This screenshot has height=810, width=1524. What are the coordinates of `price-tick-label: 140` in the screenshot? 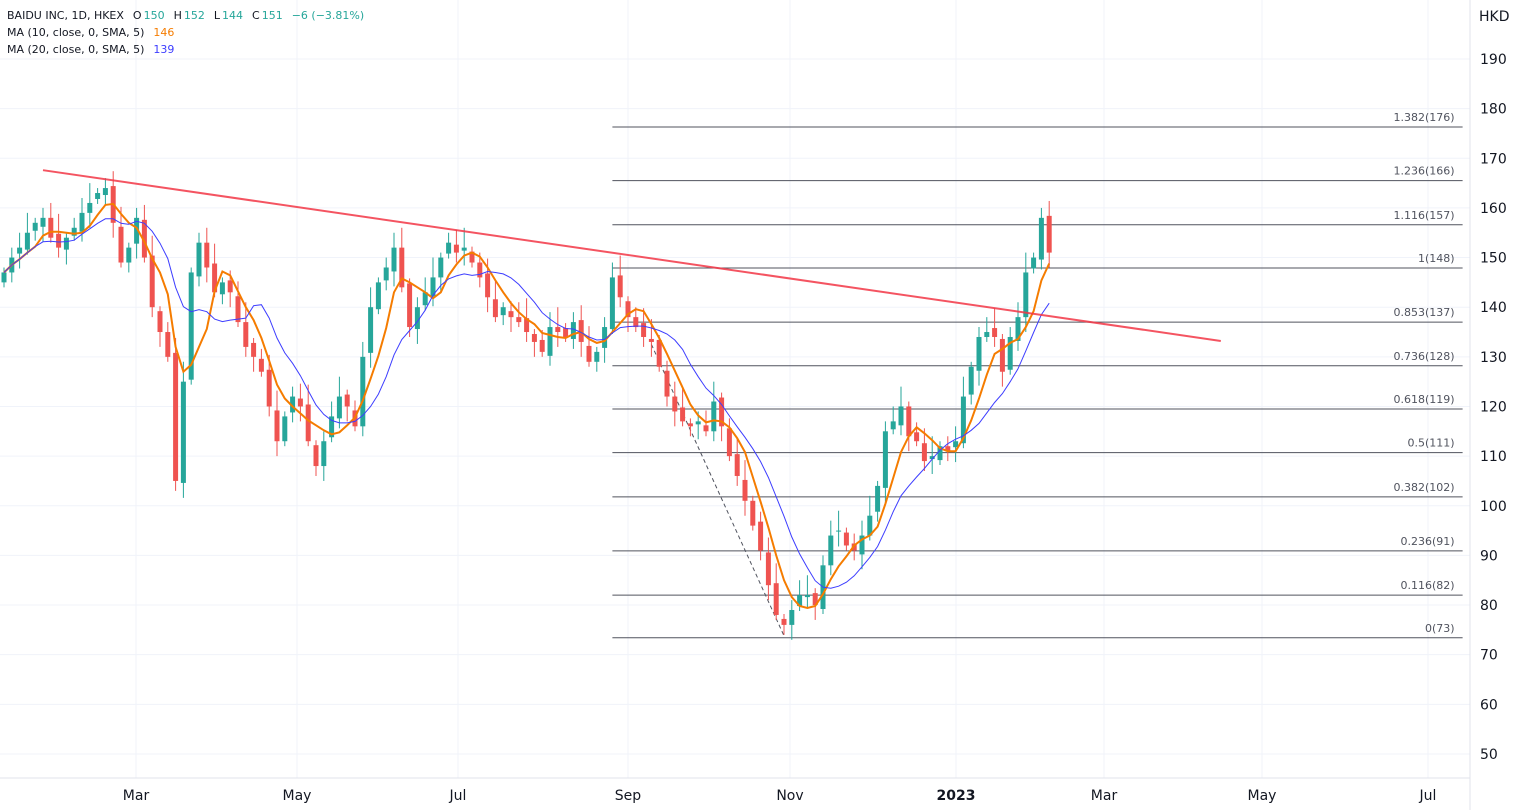 It's located at (1493, 308).